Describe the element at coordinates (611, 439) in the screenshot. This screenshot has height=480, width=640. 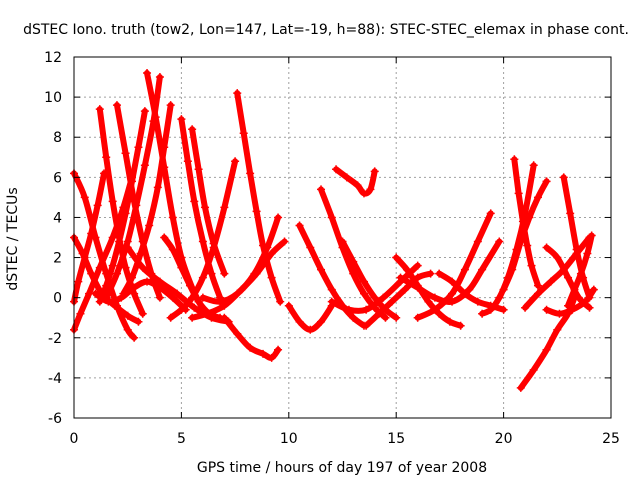
I see `x-tick-label: 25` at that location.